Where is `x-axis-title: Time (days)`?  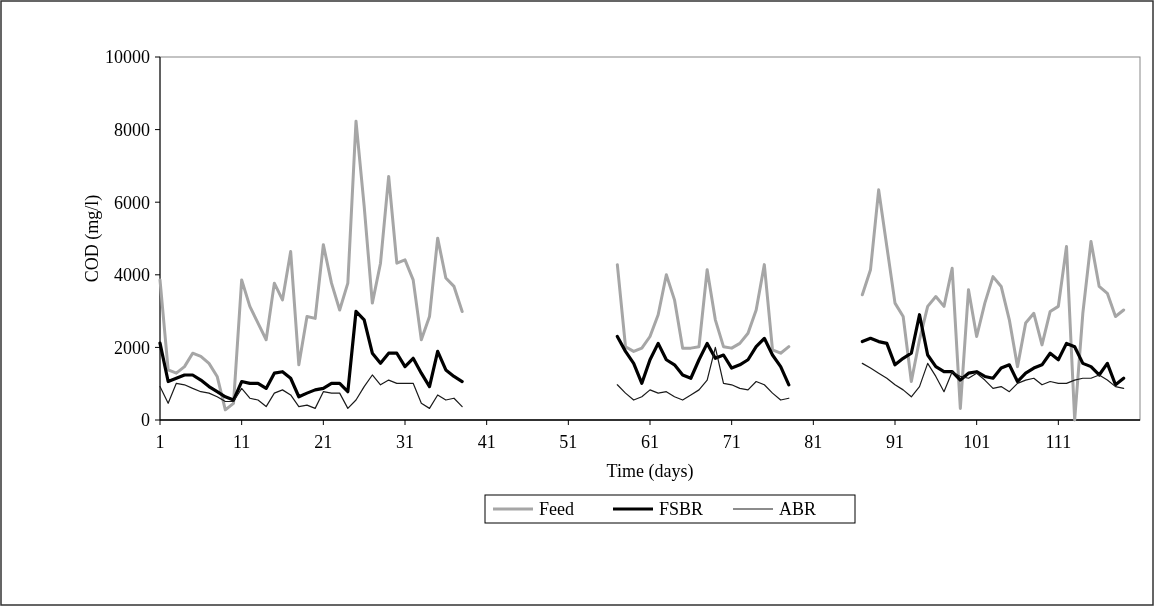
x-axis-title: Time (days) is located at coordinates (650, 471).